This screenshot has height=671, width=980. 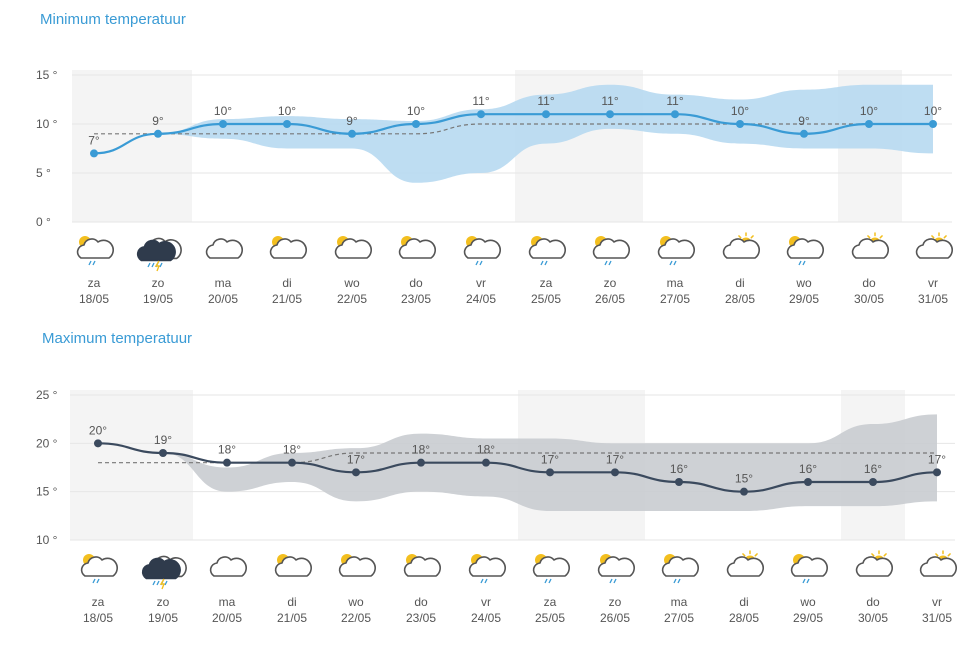 What do you see at coordinates (117, 338) in the screenshot?
I see `chart-title-max: Maximum temperatuur` at bounding box center [117, 338].